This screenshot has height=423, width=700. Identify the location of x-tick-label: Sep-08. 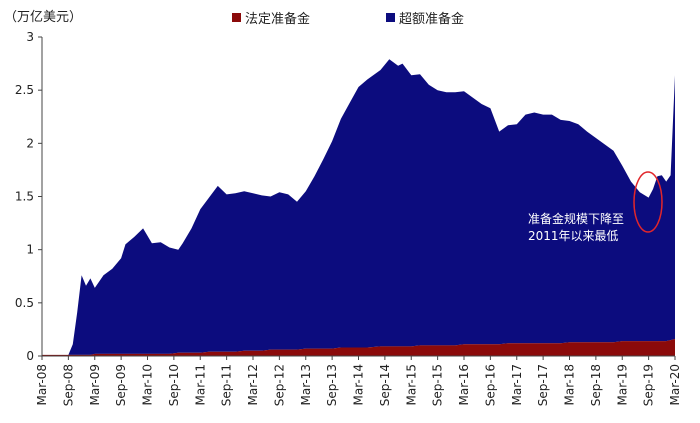
(68, 385).